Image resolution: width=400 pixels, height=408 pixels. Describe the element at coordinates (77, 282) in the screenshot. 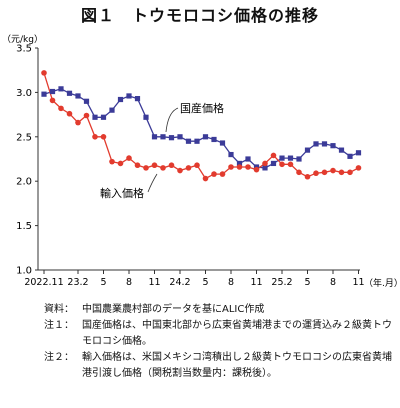

I see `x-tick-label: 23.2` at that location.